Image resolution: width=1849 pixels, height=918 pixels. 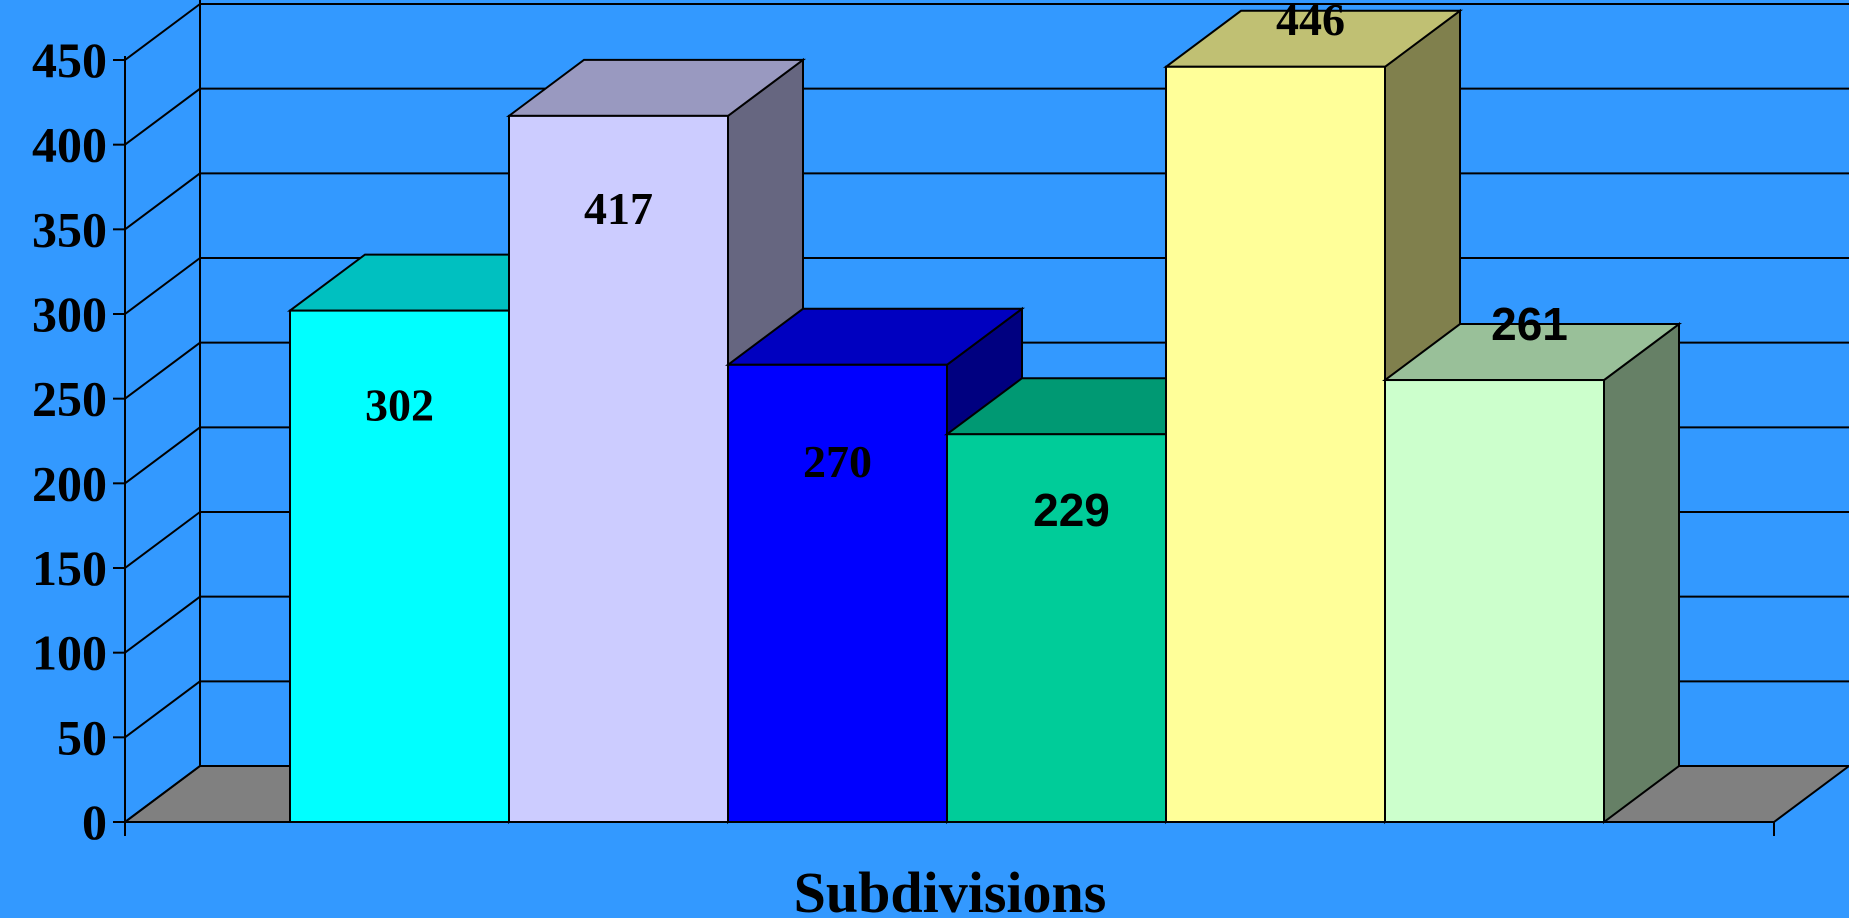 I want to click on bar-value-label: 417, so click(x=618, y=208).